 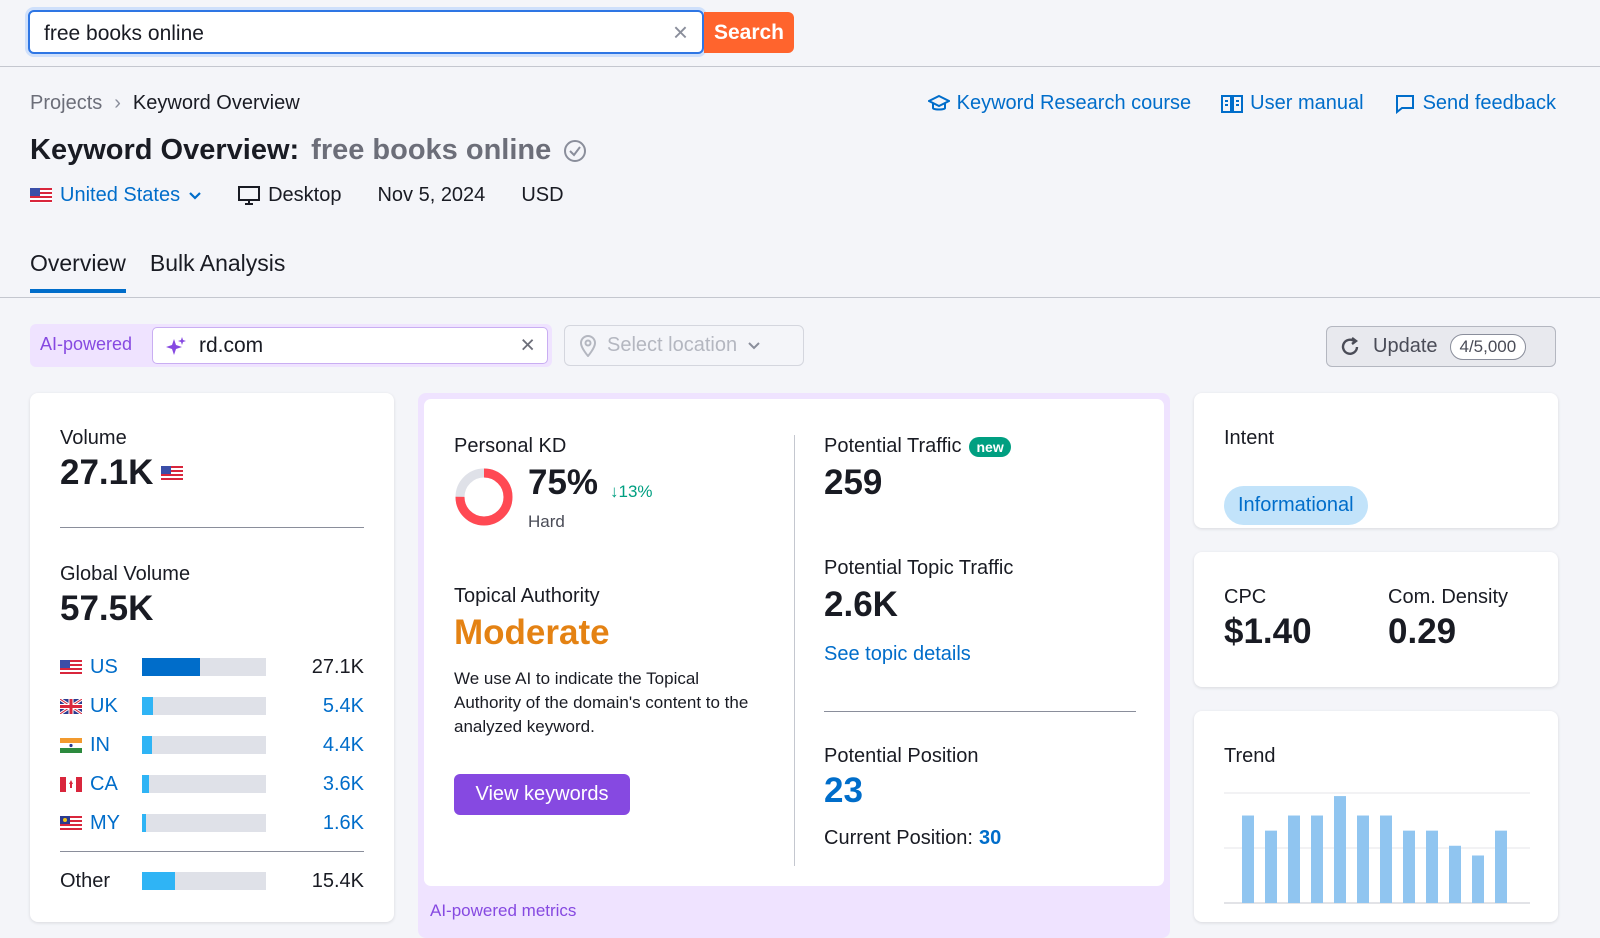 I want to click on tabs-divider, so click(x=800, y=297).